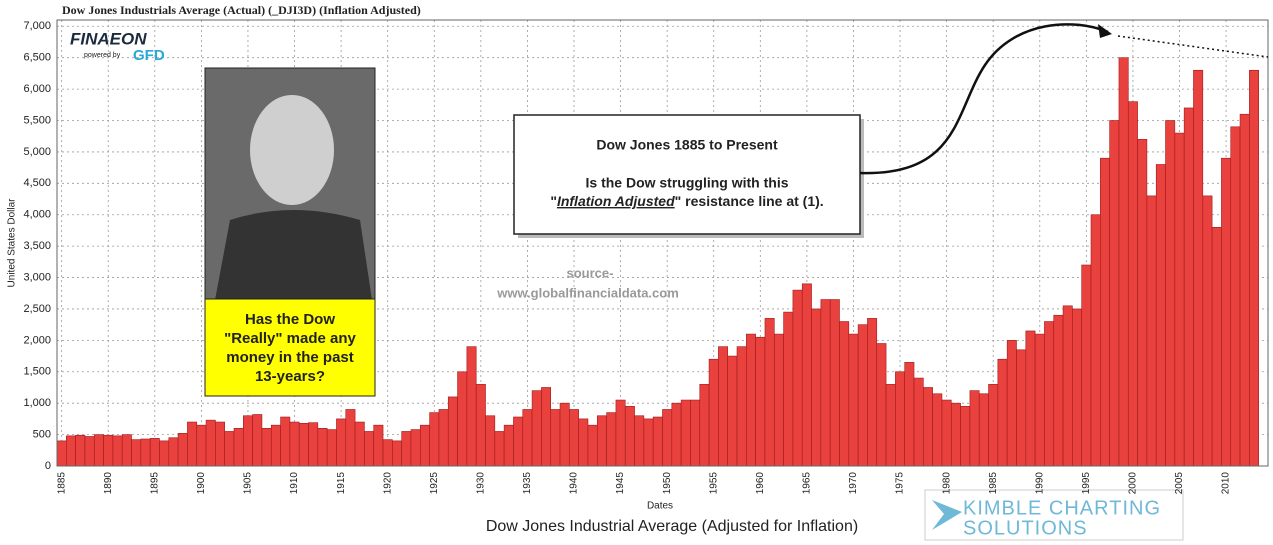  What do you see at coordinates (294, 483) in the screenshot?
I see `x-tick-label: 1910` at bounding box center [294, 483].